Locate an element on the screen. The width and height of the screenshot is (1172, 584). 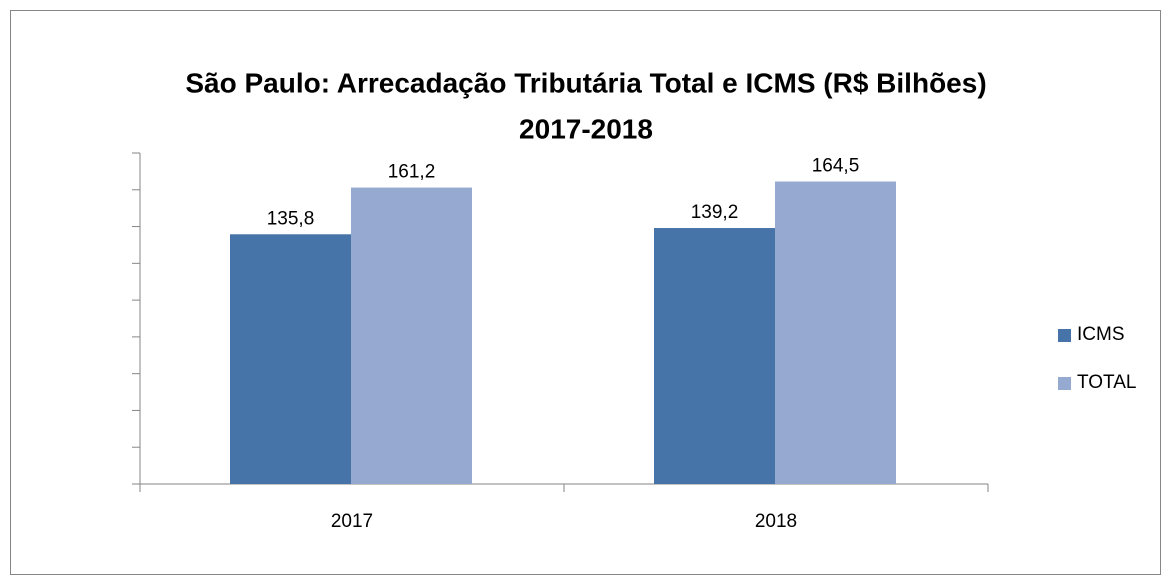
data-label: 161,2 is located at coordinates (412, 172).